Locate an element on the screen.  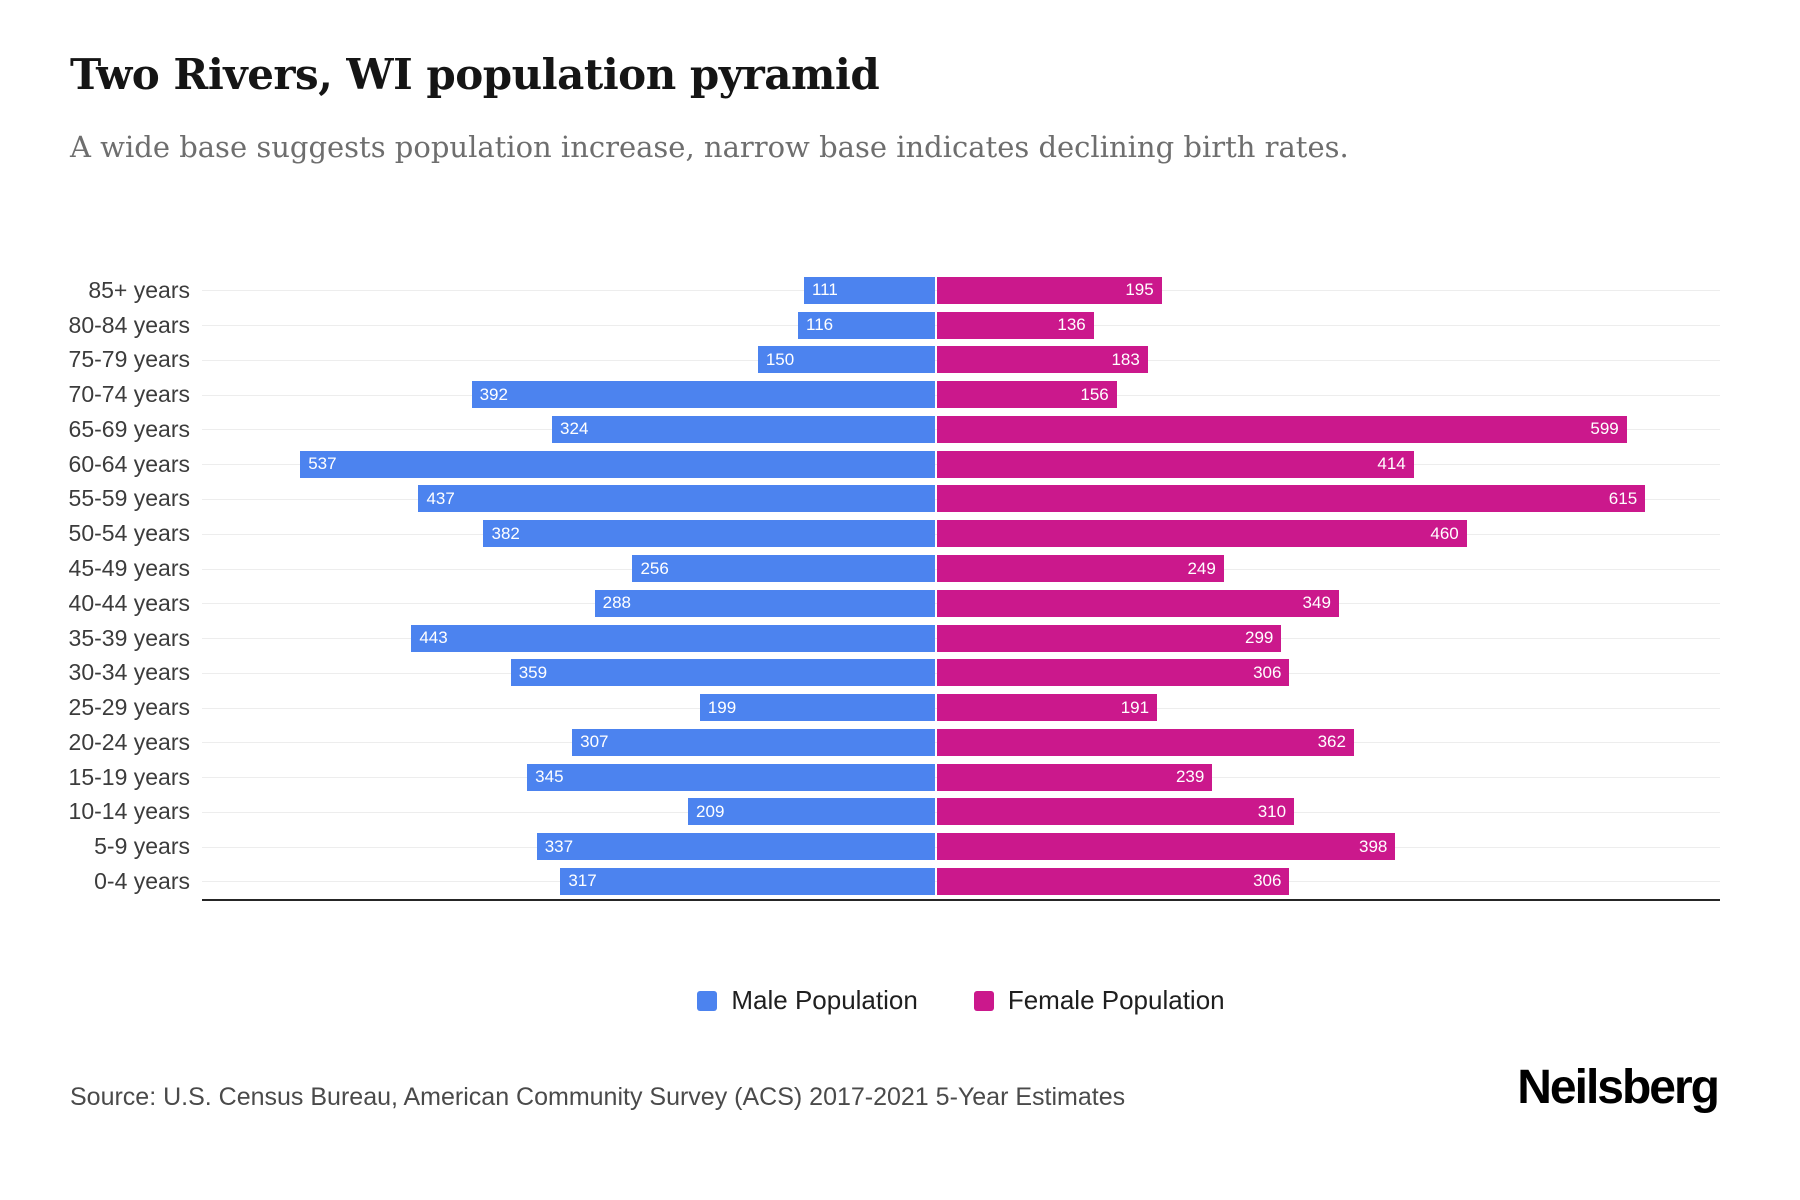
pyramid-row: 0-4 years 317 306 is located at coordinates (890, 881).